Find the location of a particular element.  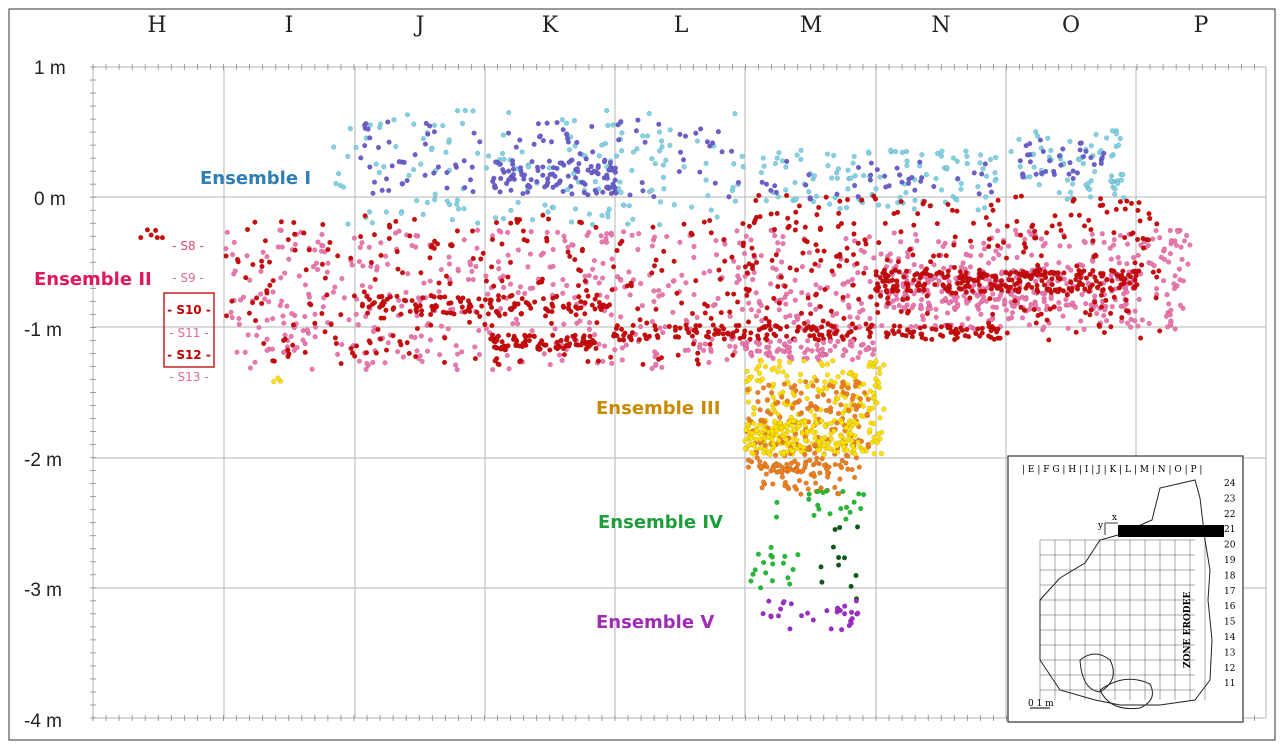

inset-row-number: 24 is located at coordinates (1230, 484).